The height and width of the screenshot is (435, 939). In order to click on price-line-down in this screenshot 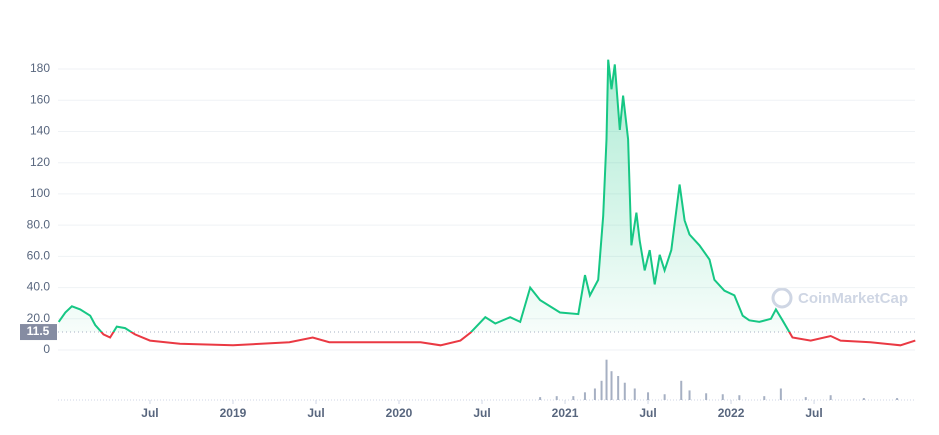, I will do `click(508, 339)`.